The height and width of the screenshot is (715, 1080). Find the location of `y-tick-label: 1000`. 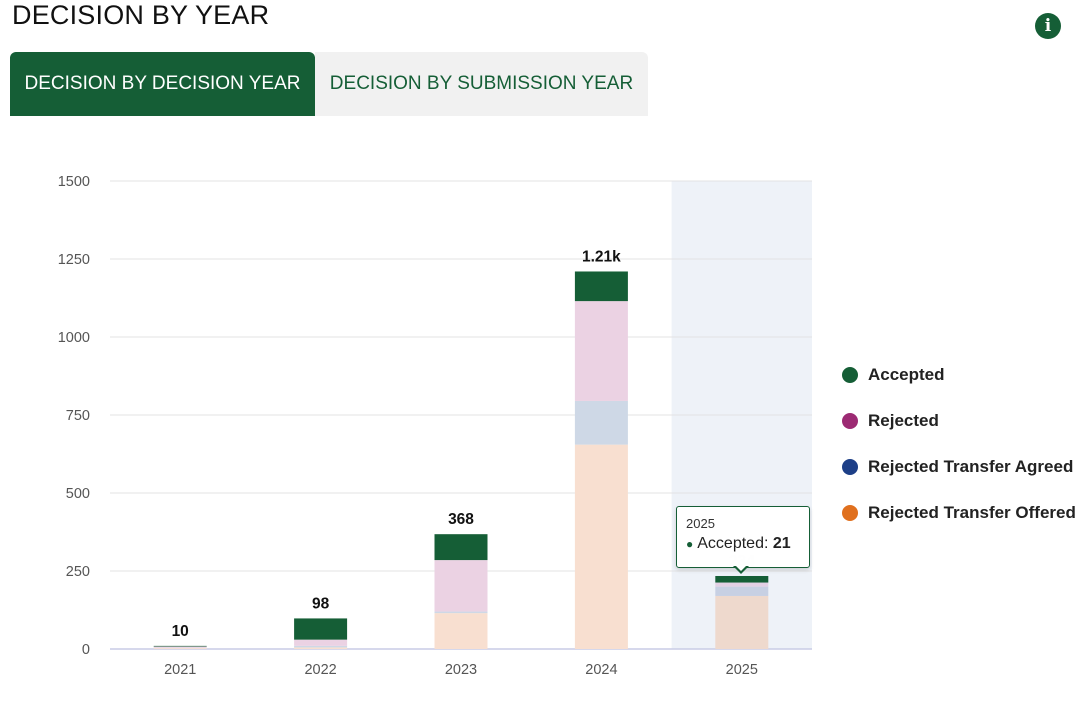

y-tick-label: 1000 is located at coordinates (74, 338).